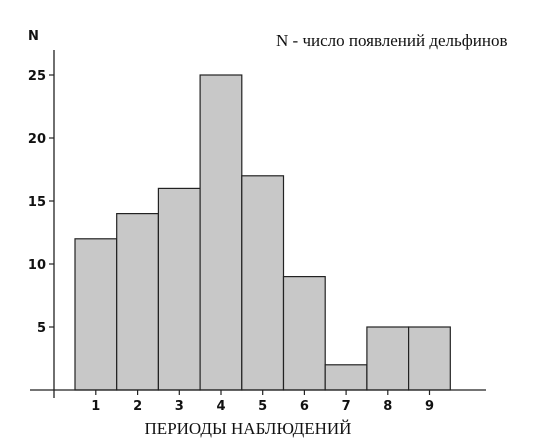 The width and height of the screenshot is (549, 445). What do you see at coordinates (33, 36) in the screenshot?
I see `y-axis-title: N` at bounding box center [33, 36].